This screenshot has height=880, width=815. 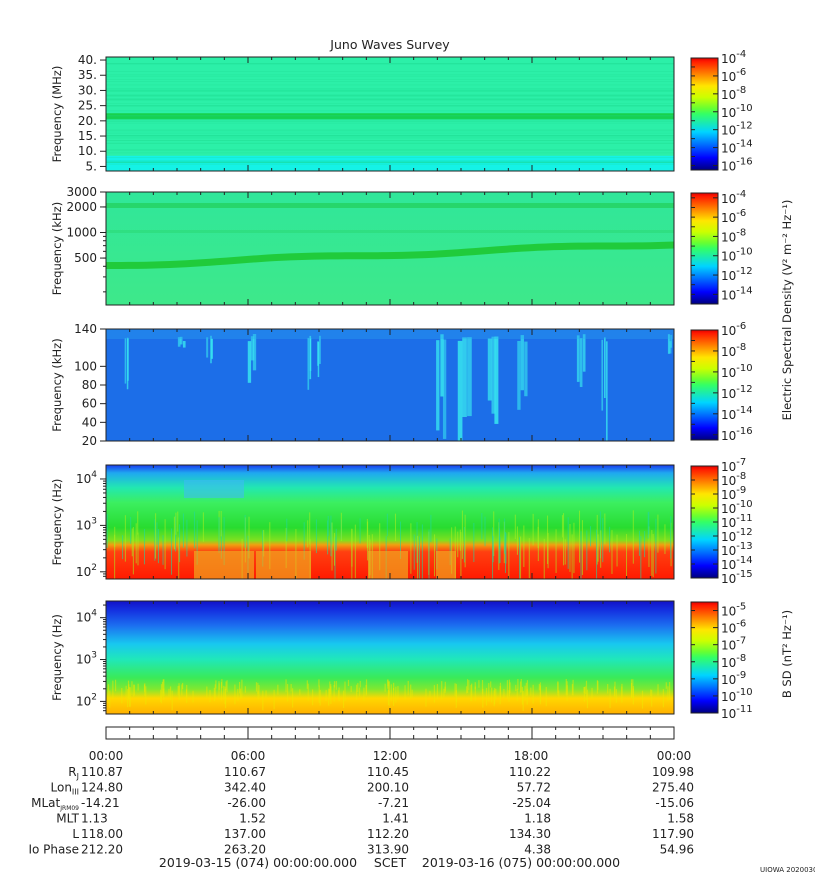 I want to click on ephemeris-value: 110.22, so click(x=530, y=772).